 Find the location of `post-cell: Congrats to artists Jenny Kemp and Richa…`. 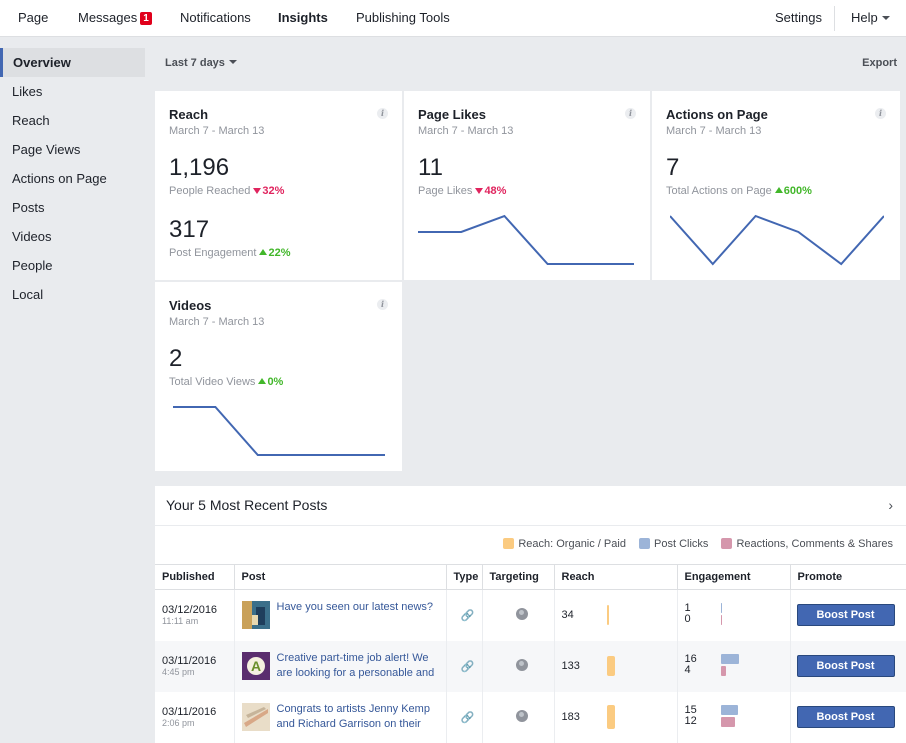

post-cell: Congrats to artists Jenny Kemp and Richa… is located at coordinates (340, 717).